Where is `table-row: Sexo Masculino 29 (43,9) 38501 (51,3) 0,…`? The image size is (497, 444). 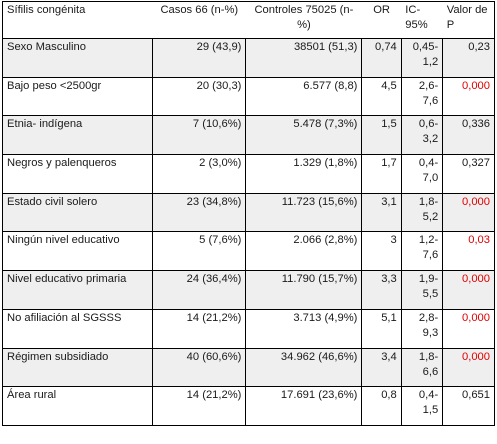
table-row: Sexo Masculino 29 (43,9) 38501 (51,3) 0,… is located at coordinates (248, 58).